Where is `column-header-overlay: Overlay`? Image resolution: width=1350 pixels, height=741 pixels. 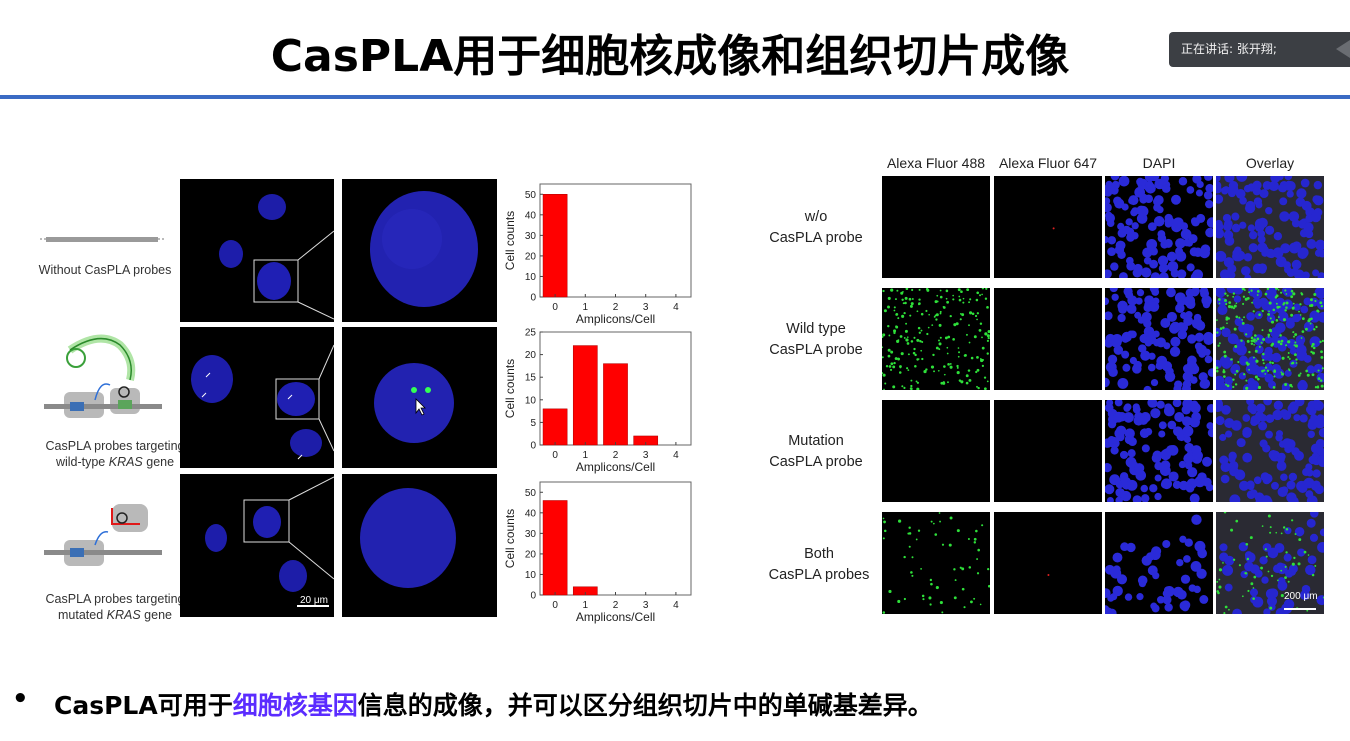
column-header-overlay: Overlay is located at coordinates (1270, 163).